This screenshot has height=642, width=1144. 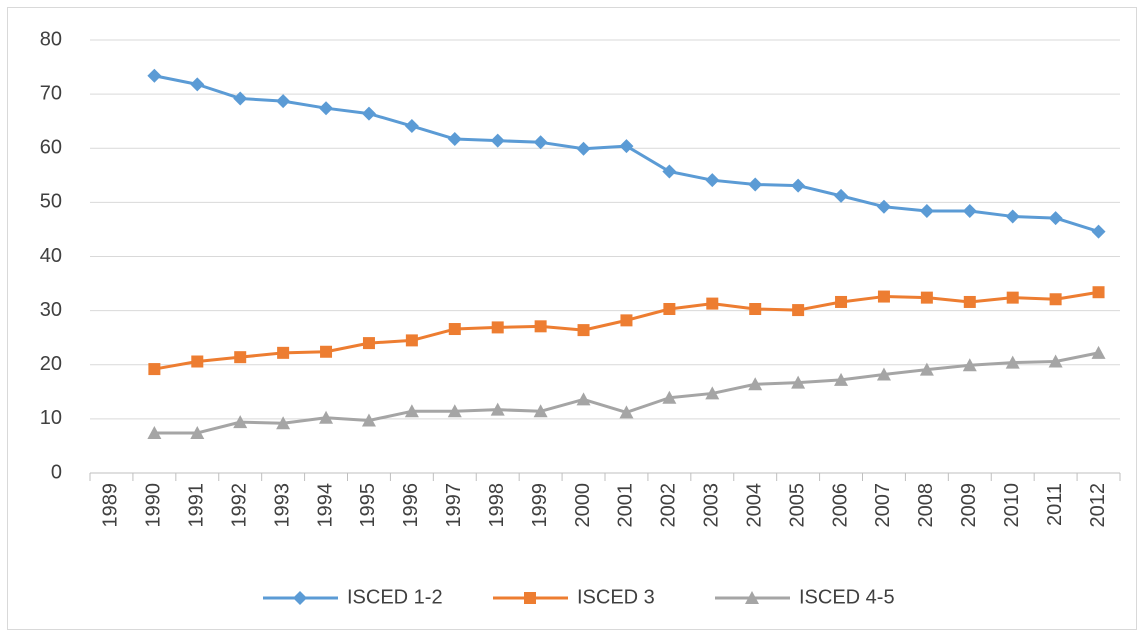 I want to click on x-tick-label: 1997, so click(x=454, y=505).